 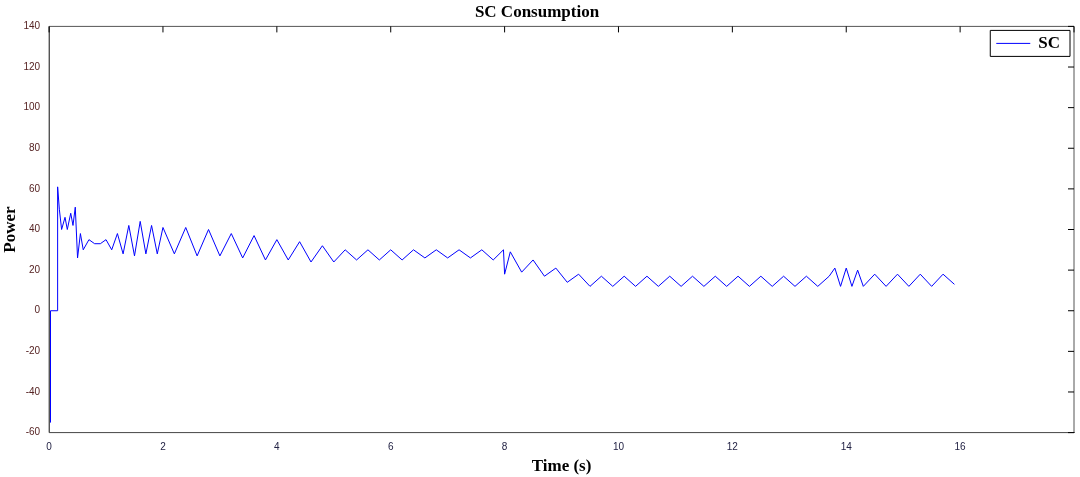 I want to click on x-tick-label: 6, so click(x=390, y=447).